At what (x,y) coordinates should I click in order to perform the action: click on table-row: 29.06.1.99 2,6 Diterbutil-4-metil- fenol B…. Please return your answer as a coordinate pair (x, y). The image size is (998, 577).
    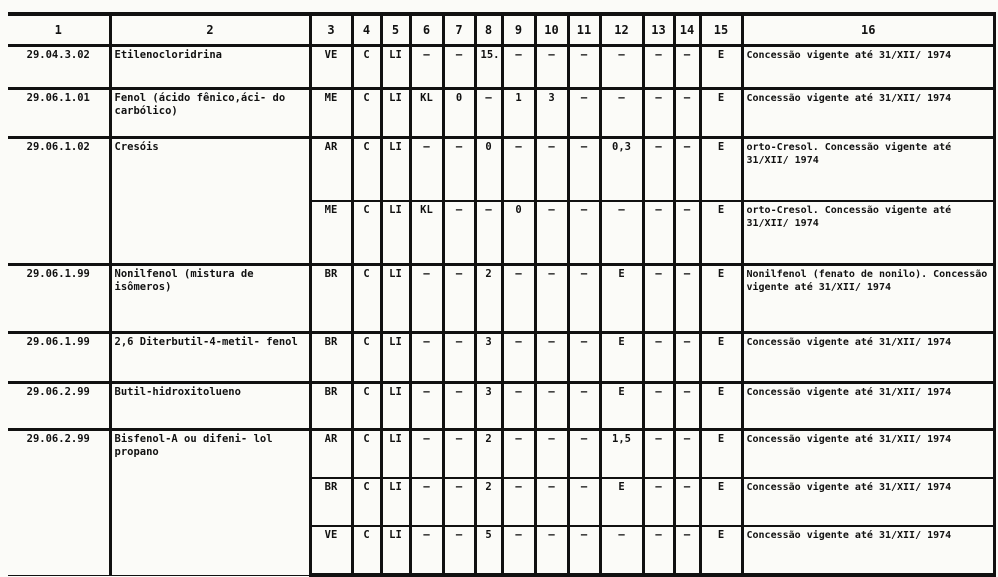
    Looking at the image, I should click on (502, 357).